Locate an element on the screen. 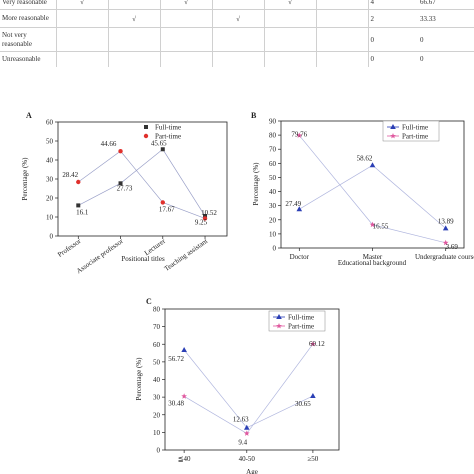 Image resolution: width=474 pixels, height=474 pixels. x-tick-label: Doctor is located at coordinates (300, 257).